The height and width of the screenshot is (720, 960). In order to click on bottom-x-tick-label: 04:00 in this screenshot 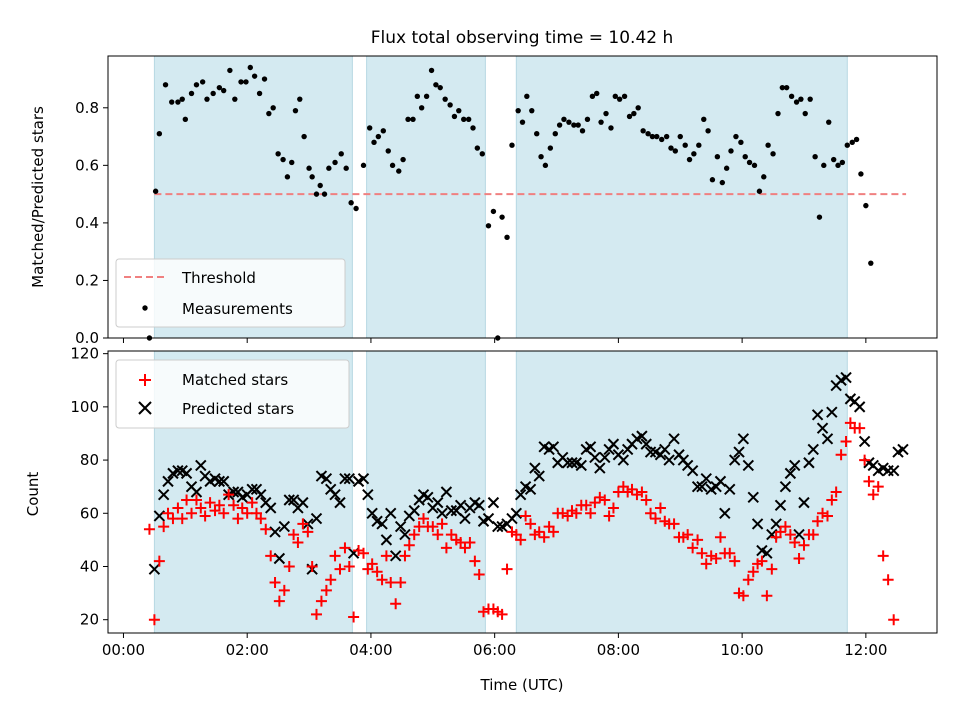, I will do `click(370, 650)`.